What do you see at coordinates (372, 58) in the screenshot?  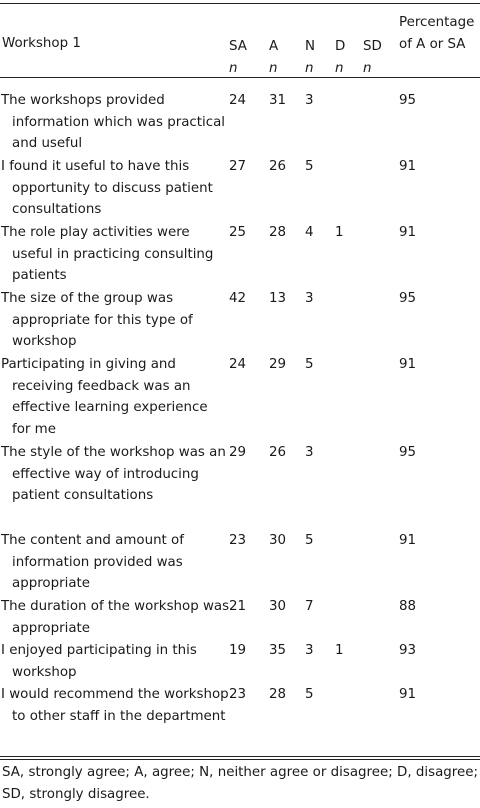 I see `header-col-sd: SD n` at bounding box center [372, 58].